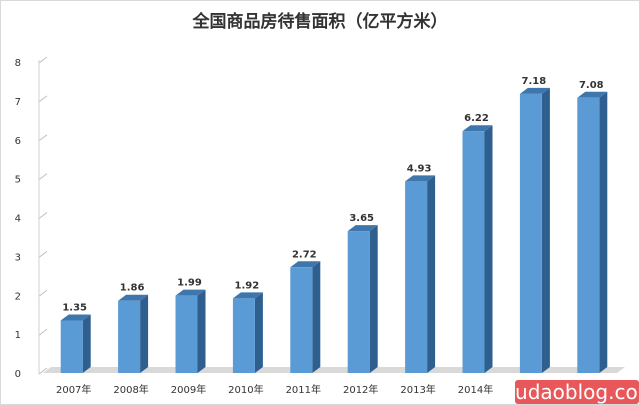  Describe the element at coordinates (130, 389) in the screenshot. I see `x-tick-label: 2008年` at that location.